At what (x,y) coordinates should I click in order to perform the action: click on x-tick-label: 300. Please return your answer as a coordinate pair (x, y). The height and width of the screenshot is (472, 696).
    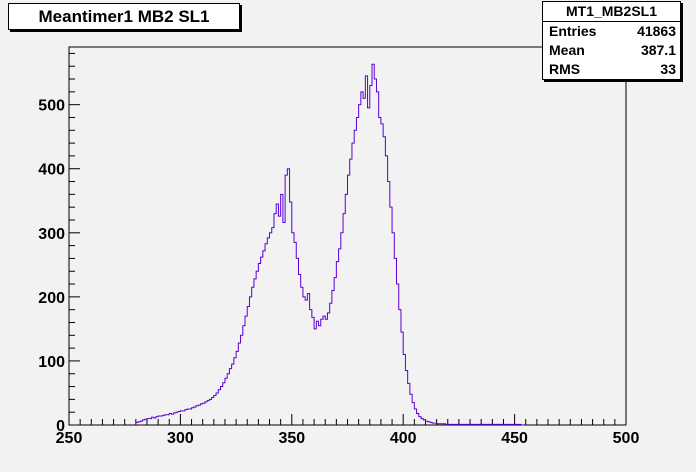
    Looking at the image, I should click on (180, 438).